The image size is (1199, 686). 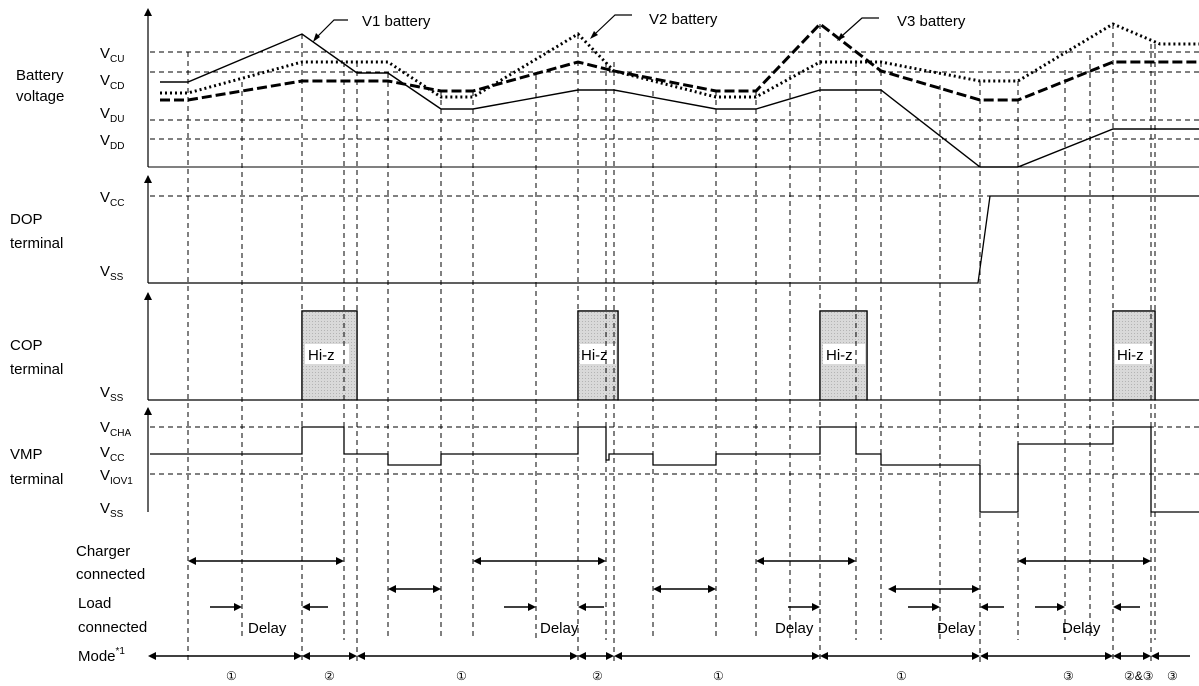 I want to click on mode-marker-9: ③, so click(x=1172, y=676).